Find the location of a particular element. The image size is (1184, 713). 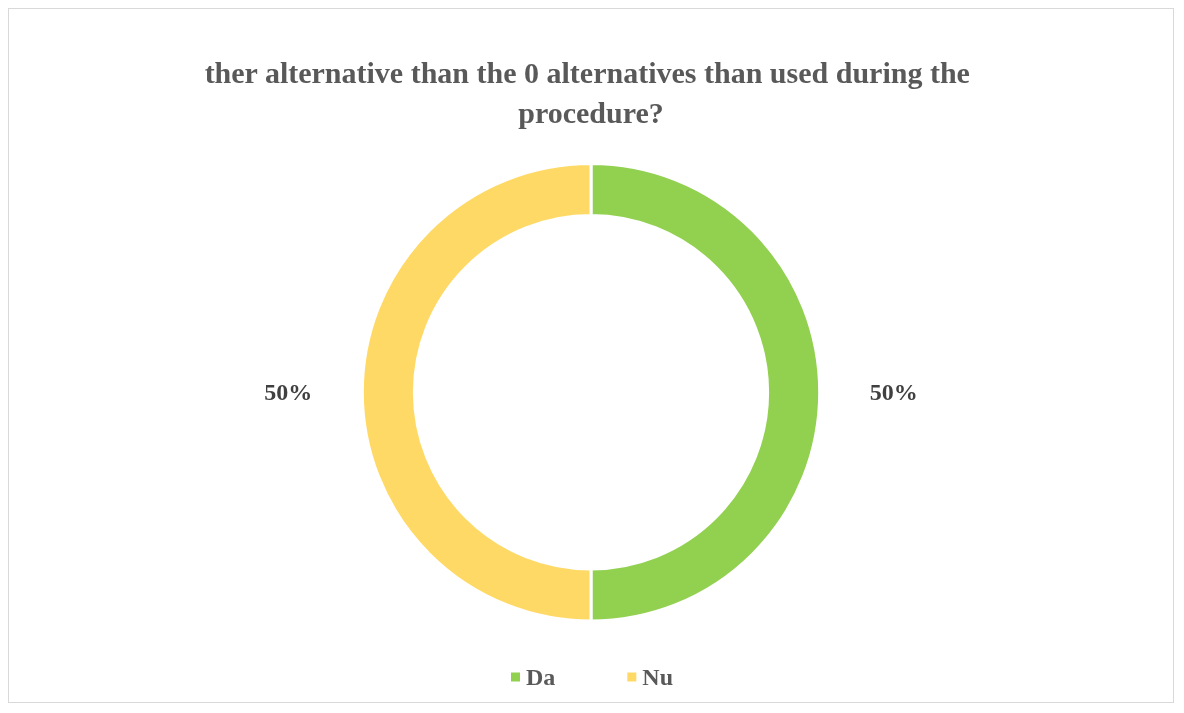

legend-label: Nu is located at coordinates (658, 677).